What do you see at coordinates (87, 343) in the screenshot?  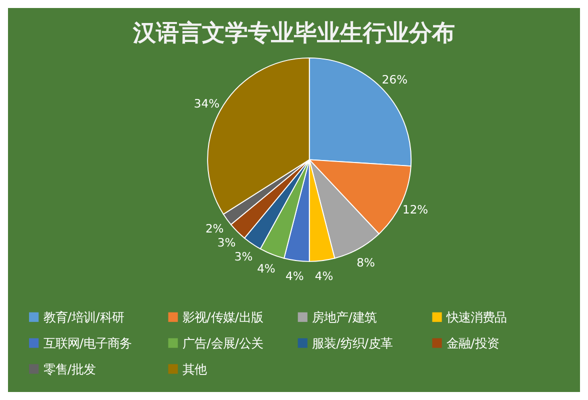 I see `legend-label: 互联网/电子商务` at bounding box center [87, 343].